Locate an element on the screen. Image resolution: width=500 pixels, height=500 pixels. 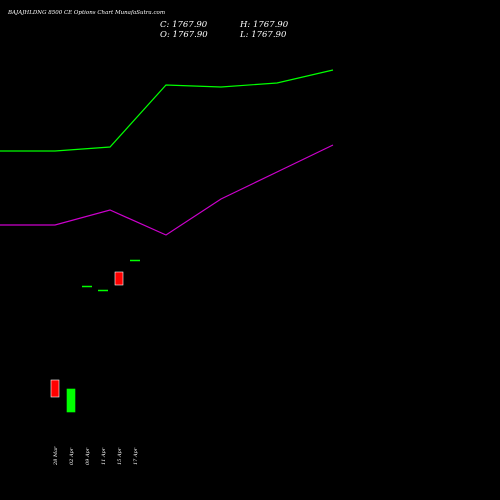
high-readout: H: 1767.90 is located at coordinates (264, 25).